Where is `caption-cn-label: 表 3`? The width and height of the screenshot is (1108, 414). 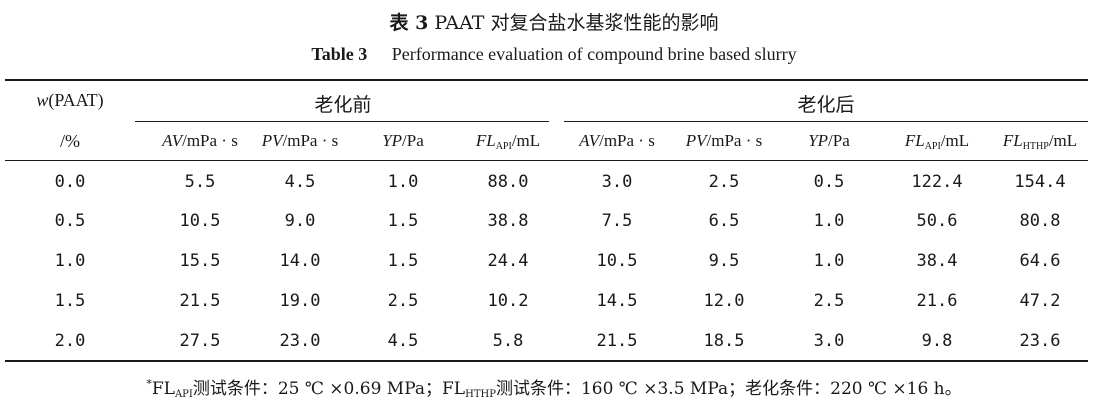 caption-cn-label: 表 3 is located at coordinates (409, 23).